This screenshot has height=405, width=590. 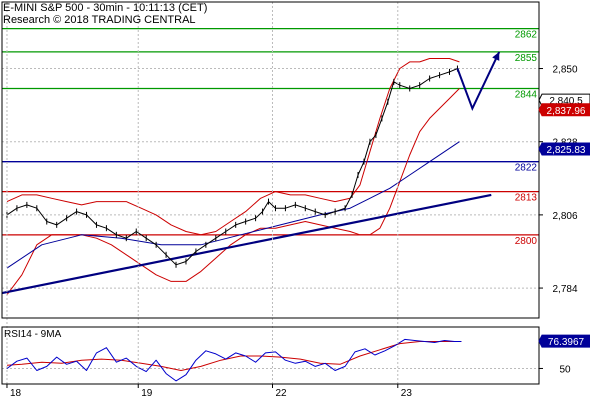 What do you see at coordinates (526, 198) in the screenshot?
I see `level-label-2813: 2813` at bounding box center [526, 198].